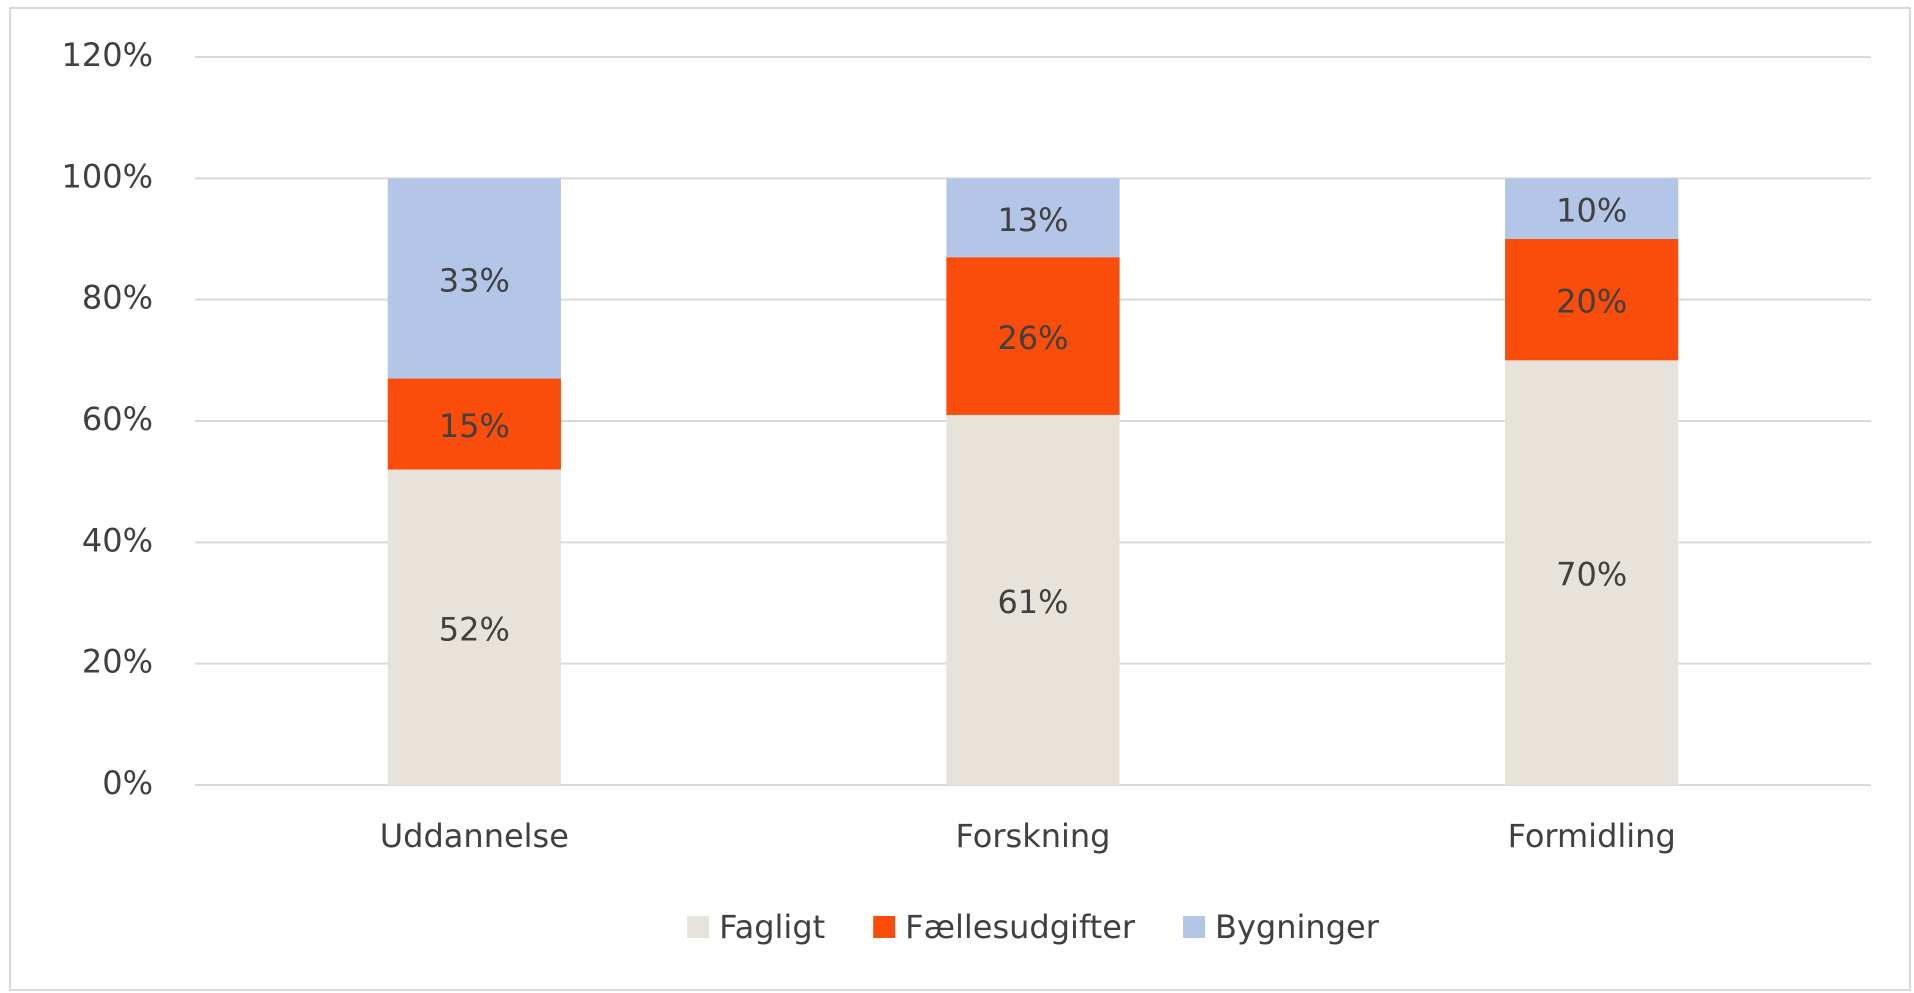 The image size is (1914, 993). I want to click on data-label: 15%, so click(474, 426).